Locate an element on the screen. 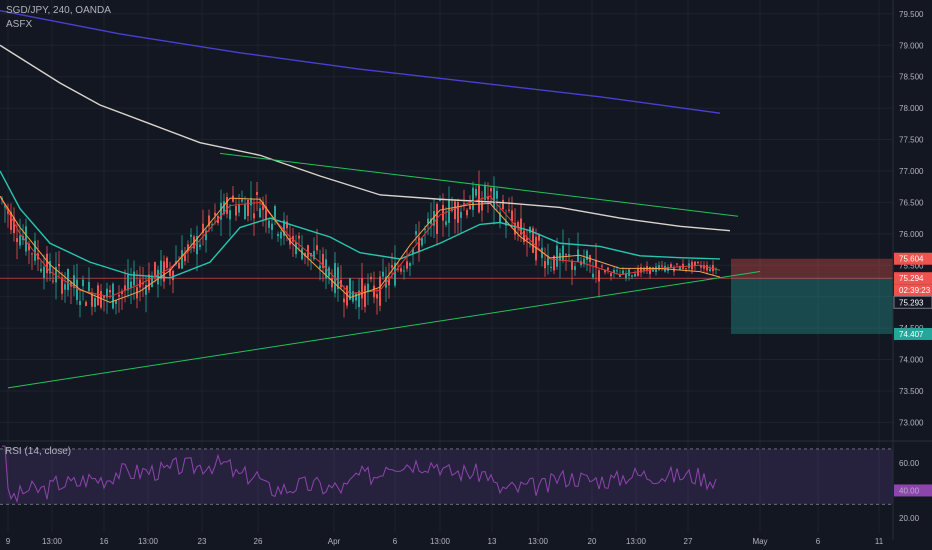  y-tick-label: 73.500 is located at coordinates (911, 391).